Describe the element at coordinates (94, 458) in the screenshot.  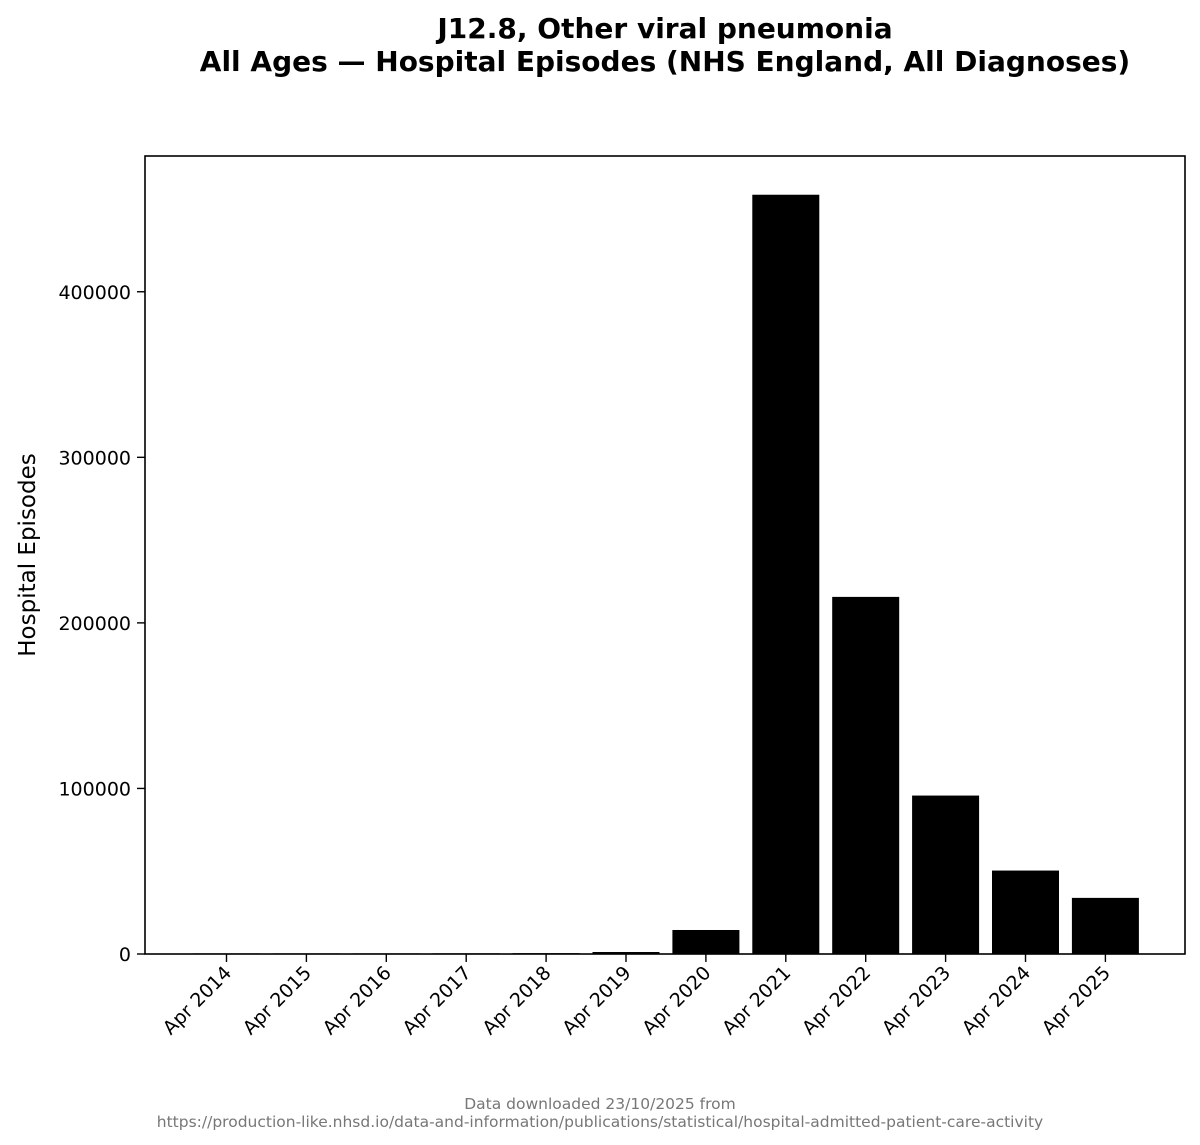
I see `y-tick-label: 300000` at that location.